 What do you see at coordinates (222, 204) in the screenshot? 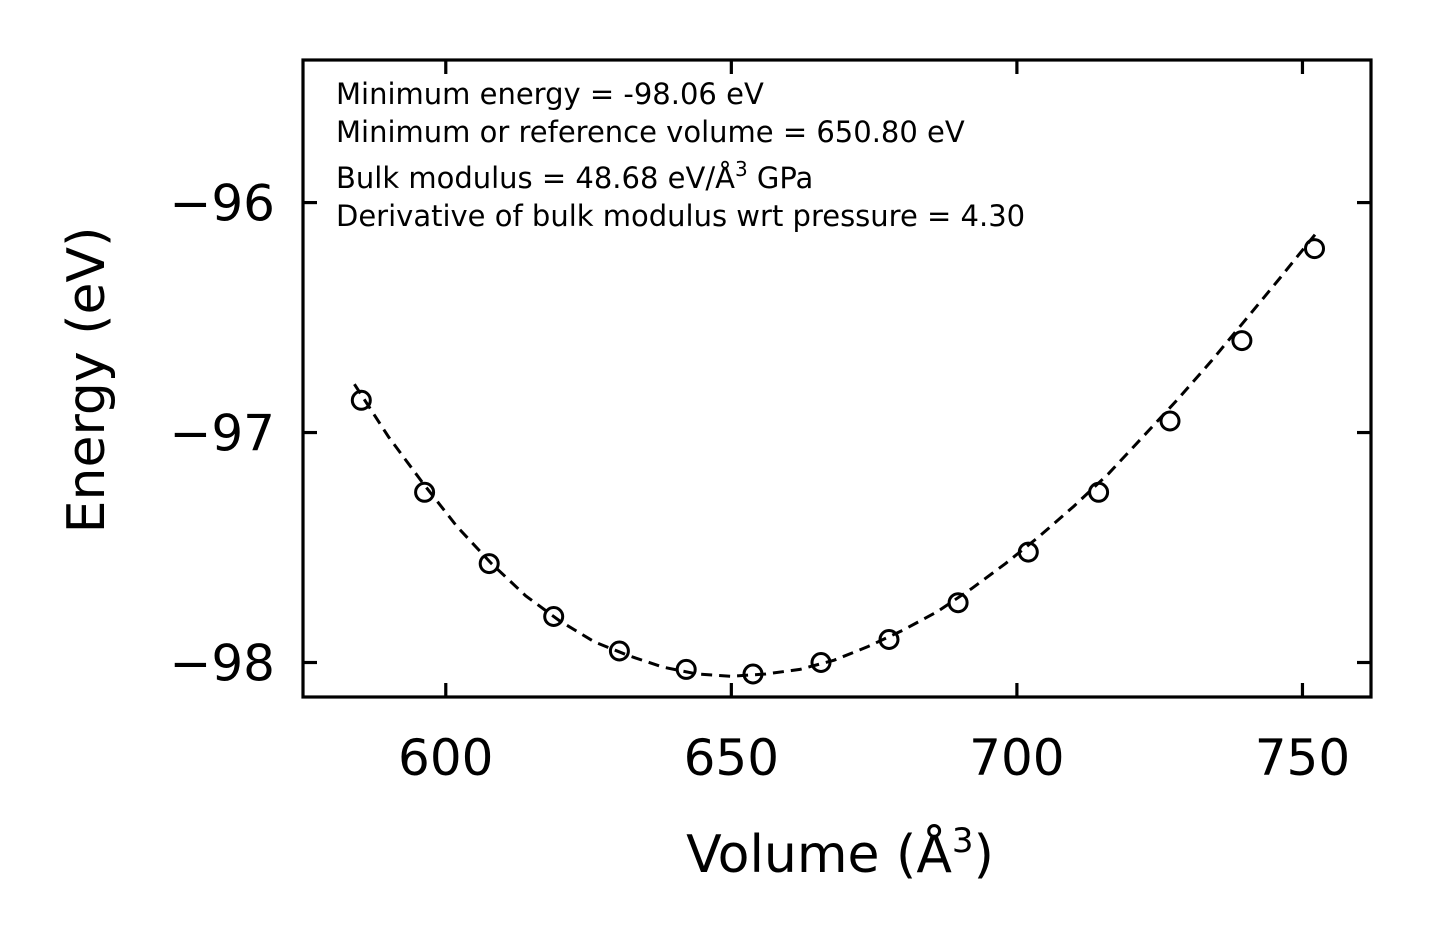
I see `y-tick-label: −96` at bounding box center [222, 204].